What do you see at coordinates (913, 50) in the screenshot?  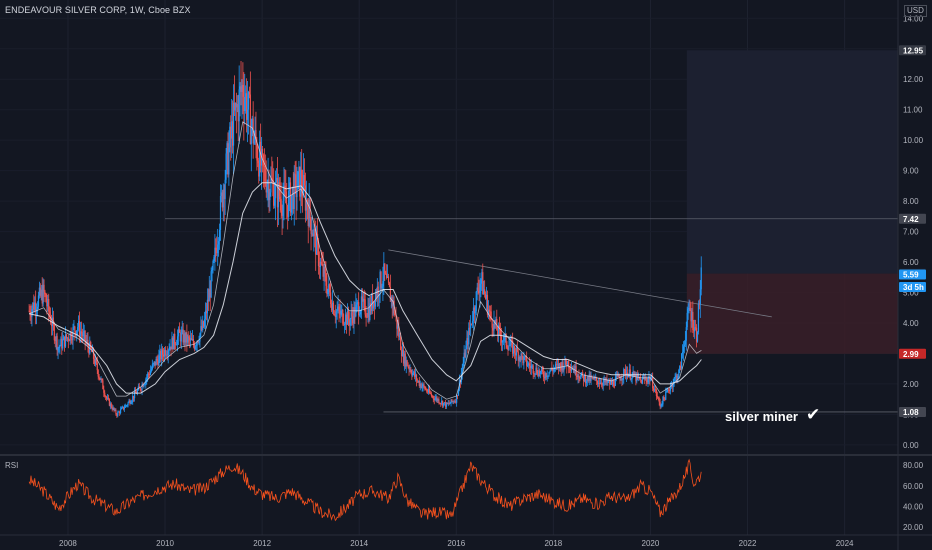 I see `price-tag-label: 12.95` at bounding box center [913, 50].